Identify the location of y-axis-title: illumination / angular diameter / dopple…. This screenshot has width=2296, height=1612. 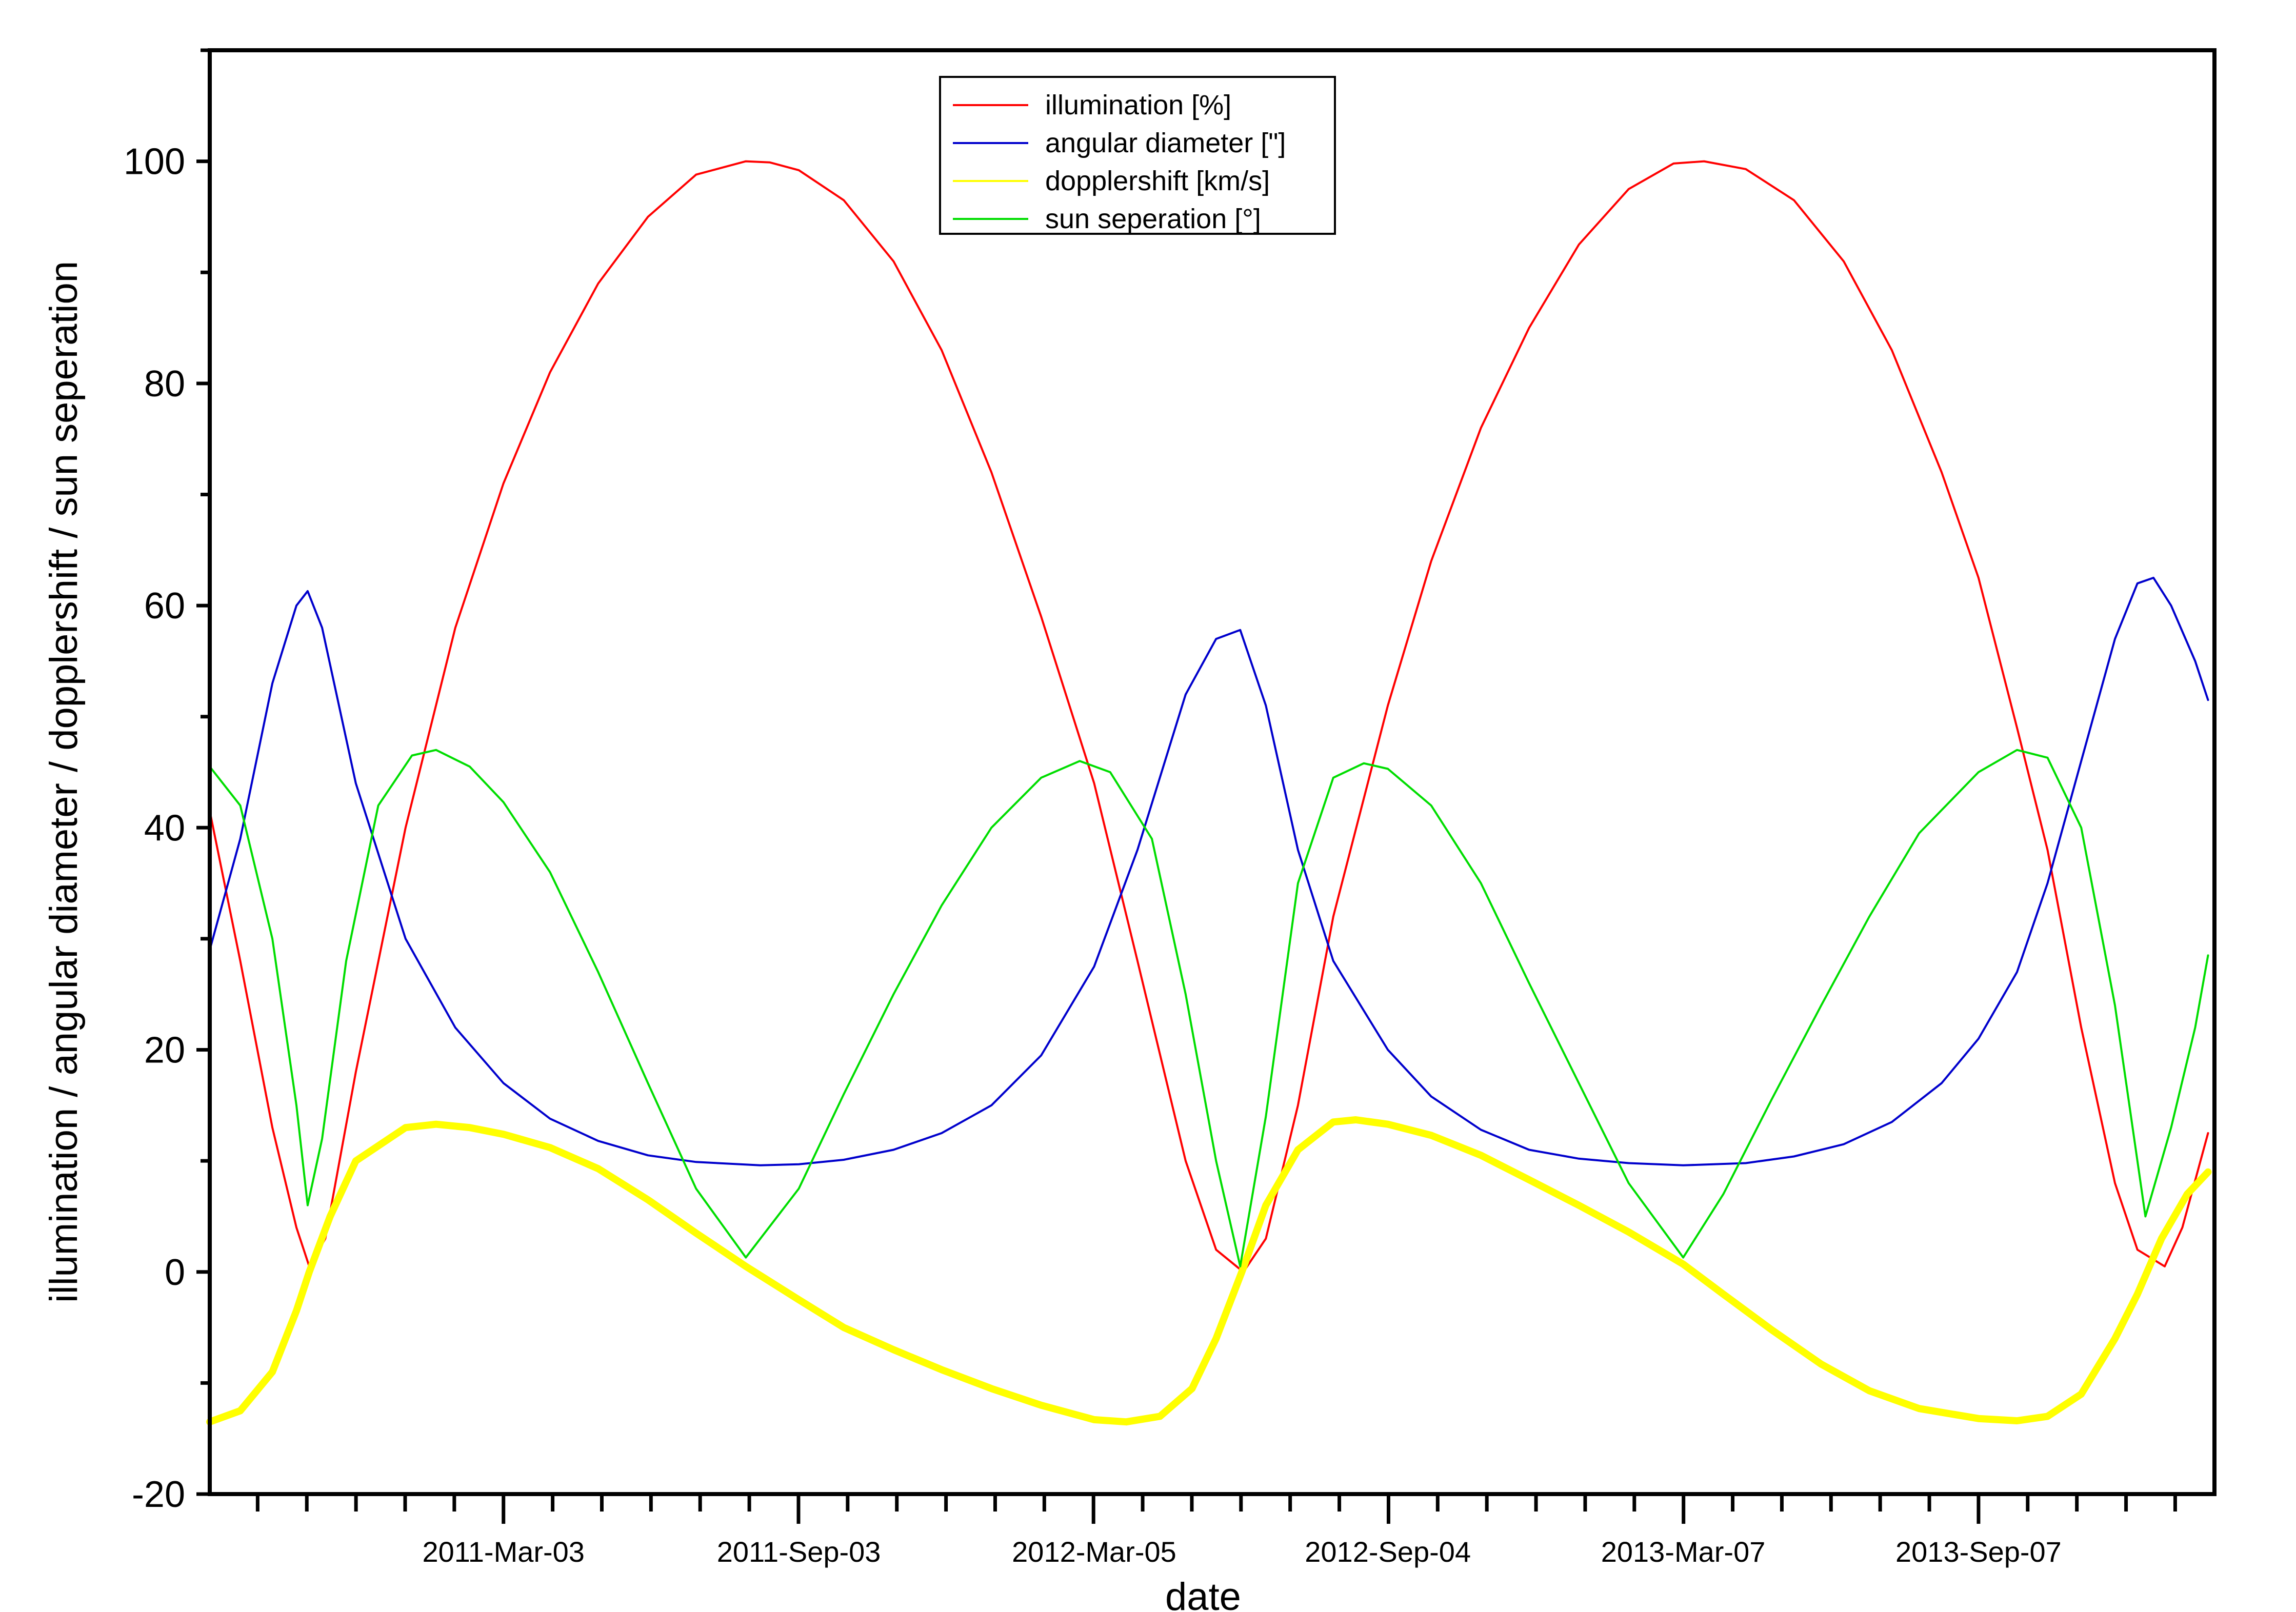
(64, 782).